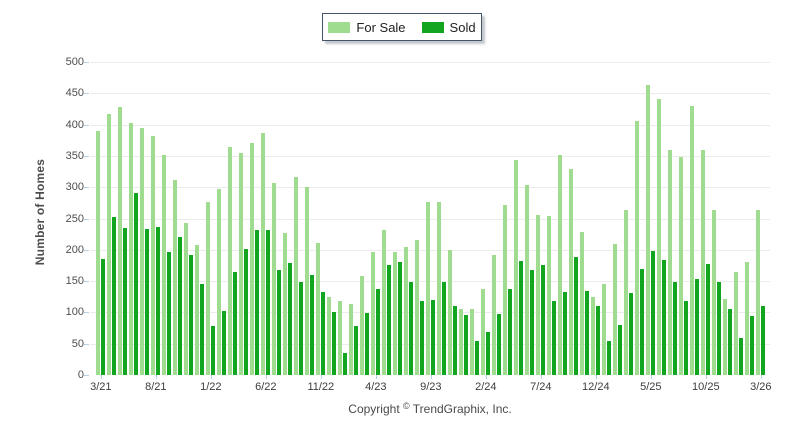  I want to click on x-tick-label-4-23: 4/23, so click(376, 387).